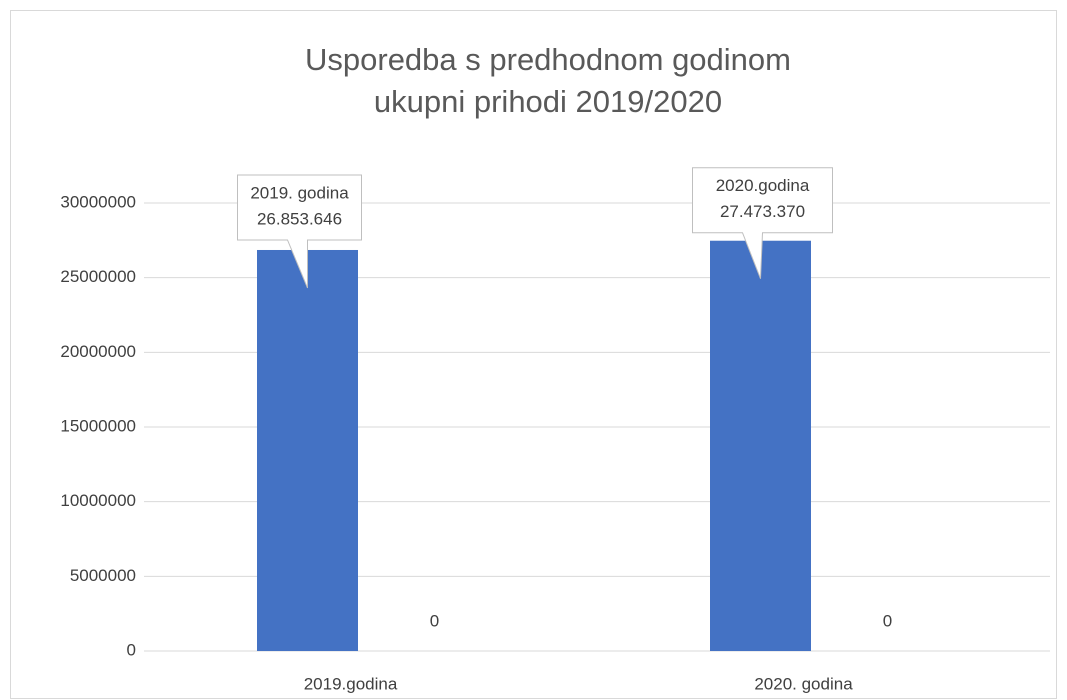  What do you see at coordinates (299, 192) in the screenshot?
I see `callout-name: 2019. godina` at bounding box center [299, 192].